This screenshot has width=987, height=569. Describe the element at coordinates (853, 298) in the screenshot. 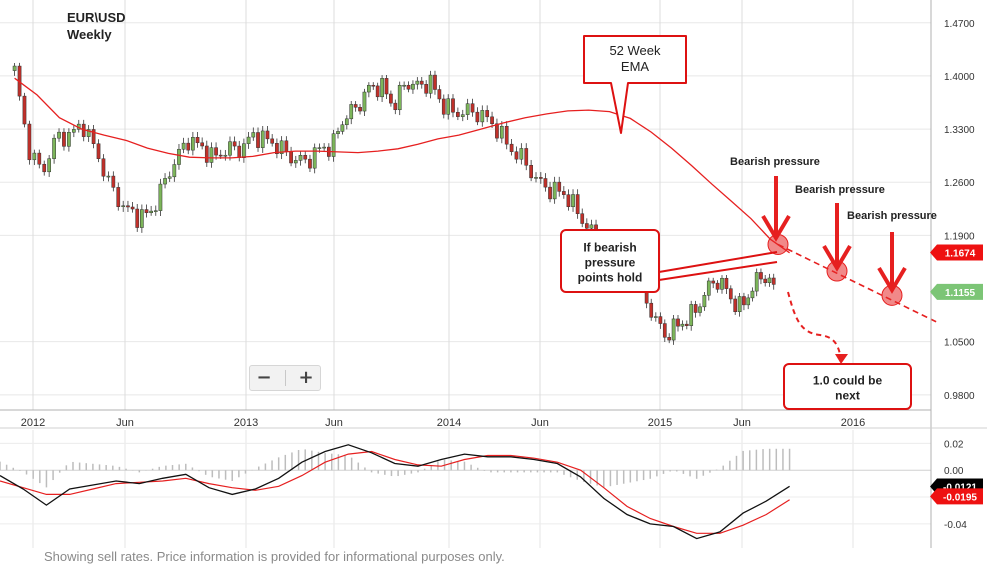

I see `bearish-trendline` at that location.